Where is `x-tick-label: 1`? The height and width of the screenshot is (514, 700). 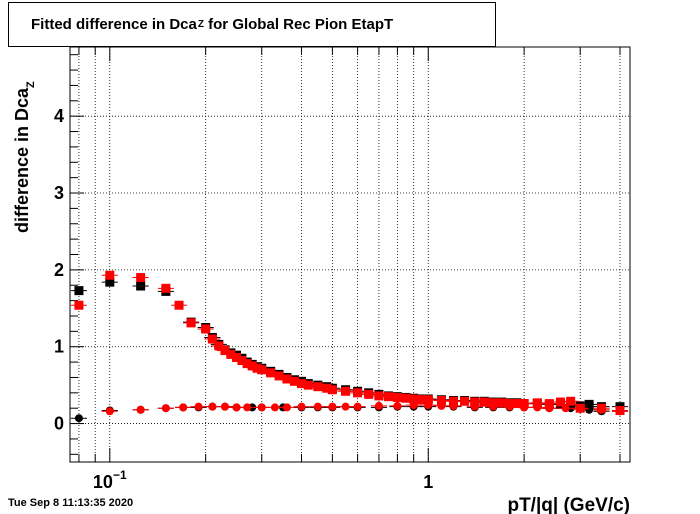
x-tick-label: 1 is located at coordinates (428, 482).